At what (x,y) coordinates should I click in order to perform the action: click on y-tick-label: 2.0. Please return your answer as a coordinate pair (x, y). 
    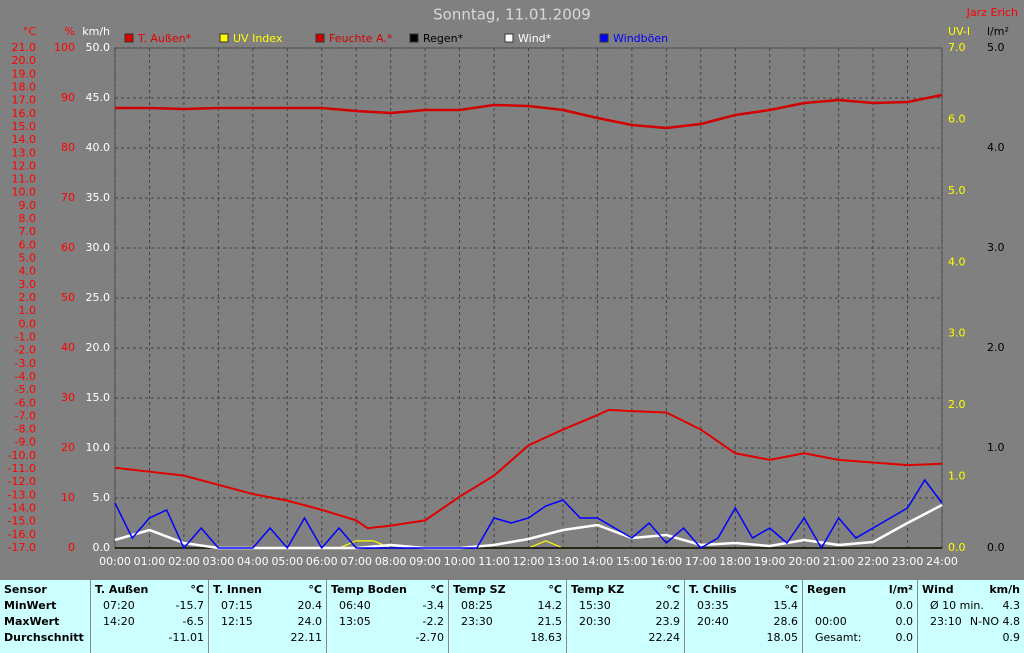
    Looking at the image, I should click on (996, 347).